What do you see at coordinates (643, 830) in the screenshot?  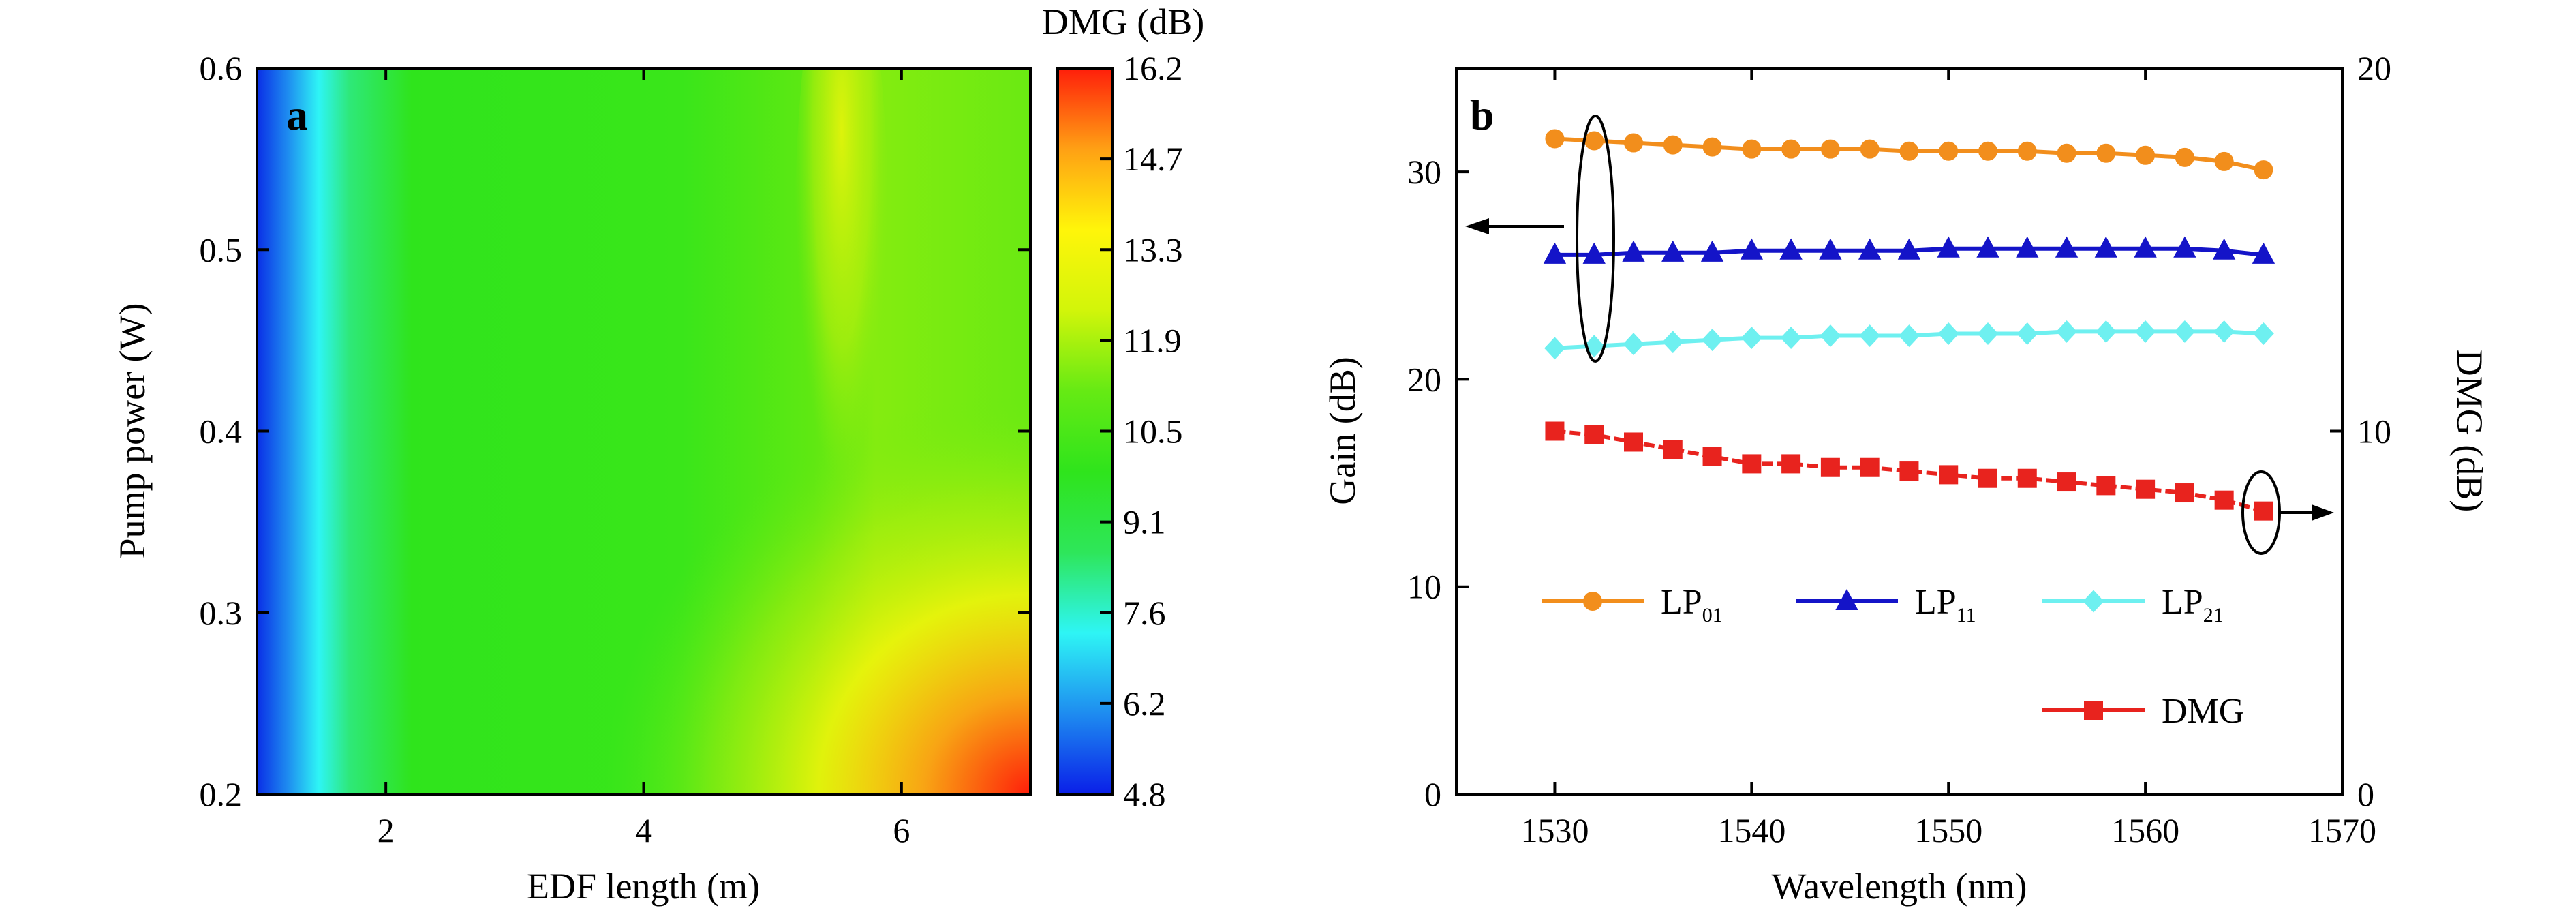 I see `heatmap-x-tick-label: 4` at bounding box center [643, 830].